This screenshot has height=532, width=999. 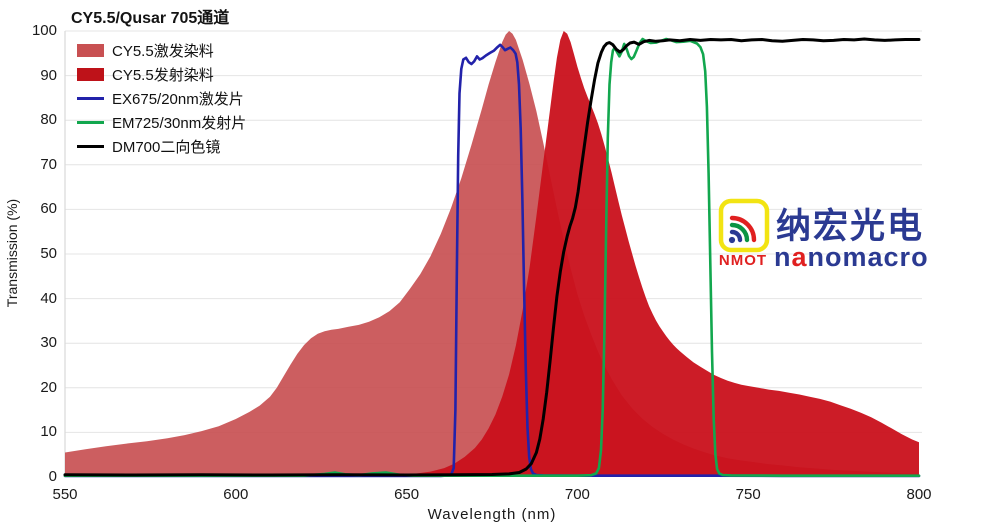 I want to click on y-tick-label: 100, so click(x=44, y=30).